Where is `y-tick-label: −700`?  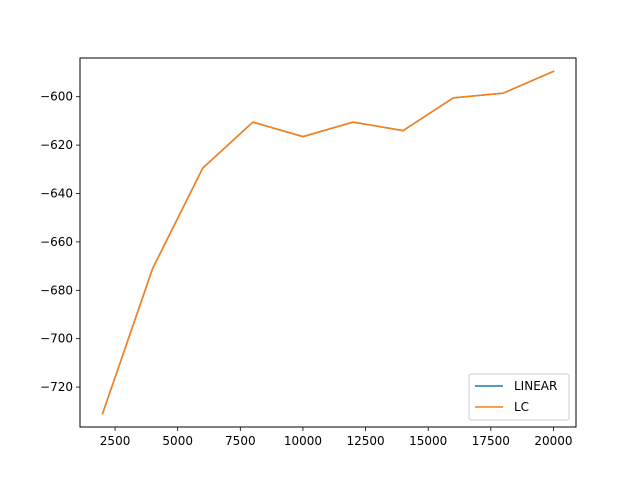
y-tick-label: −700 is located at coordinates (56, 339).